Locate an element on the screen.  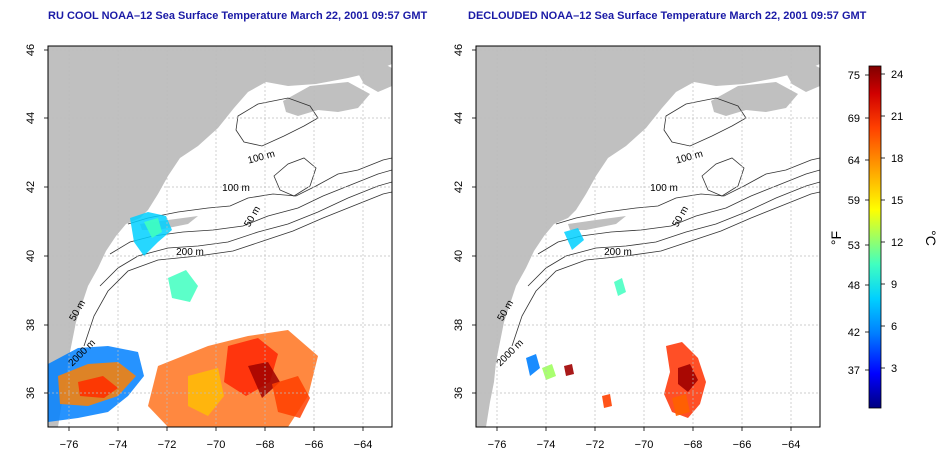
sst-data-right is located at coordinates (616, 323).